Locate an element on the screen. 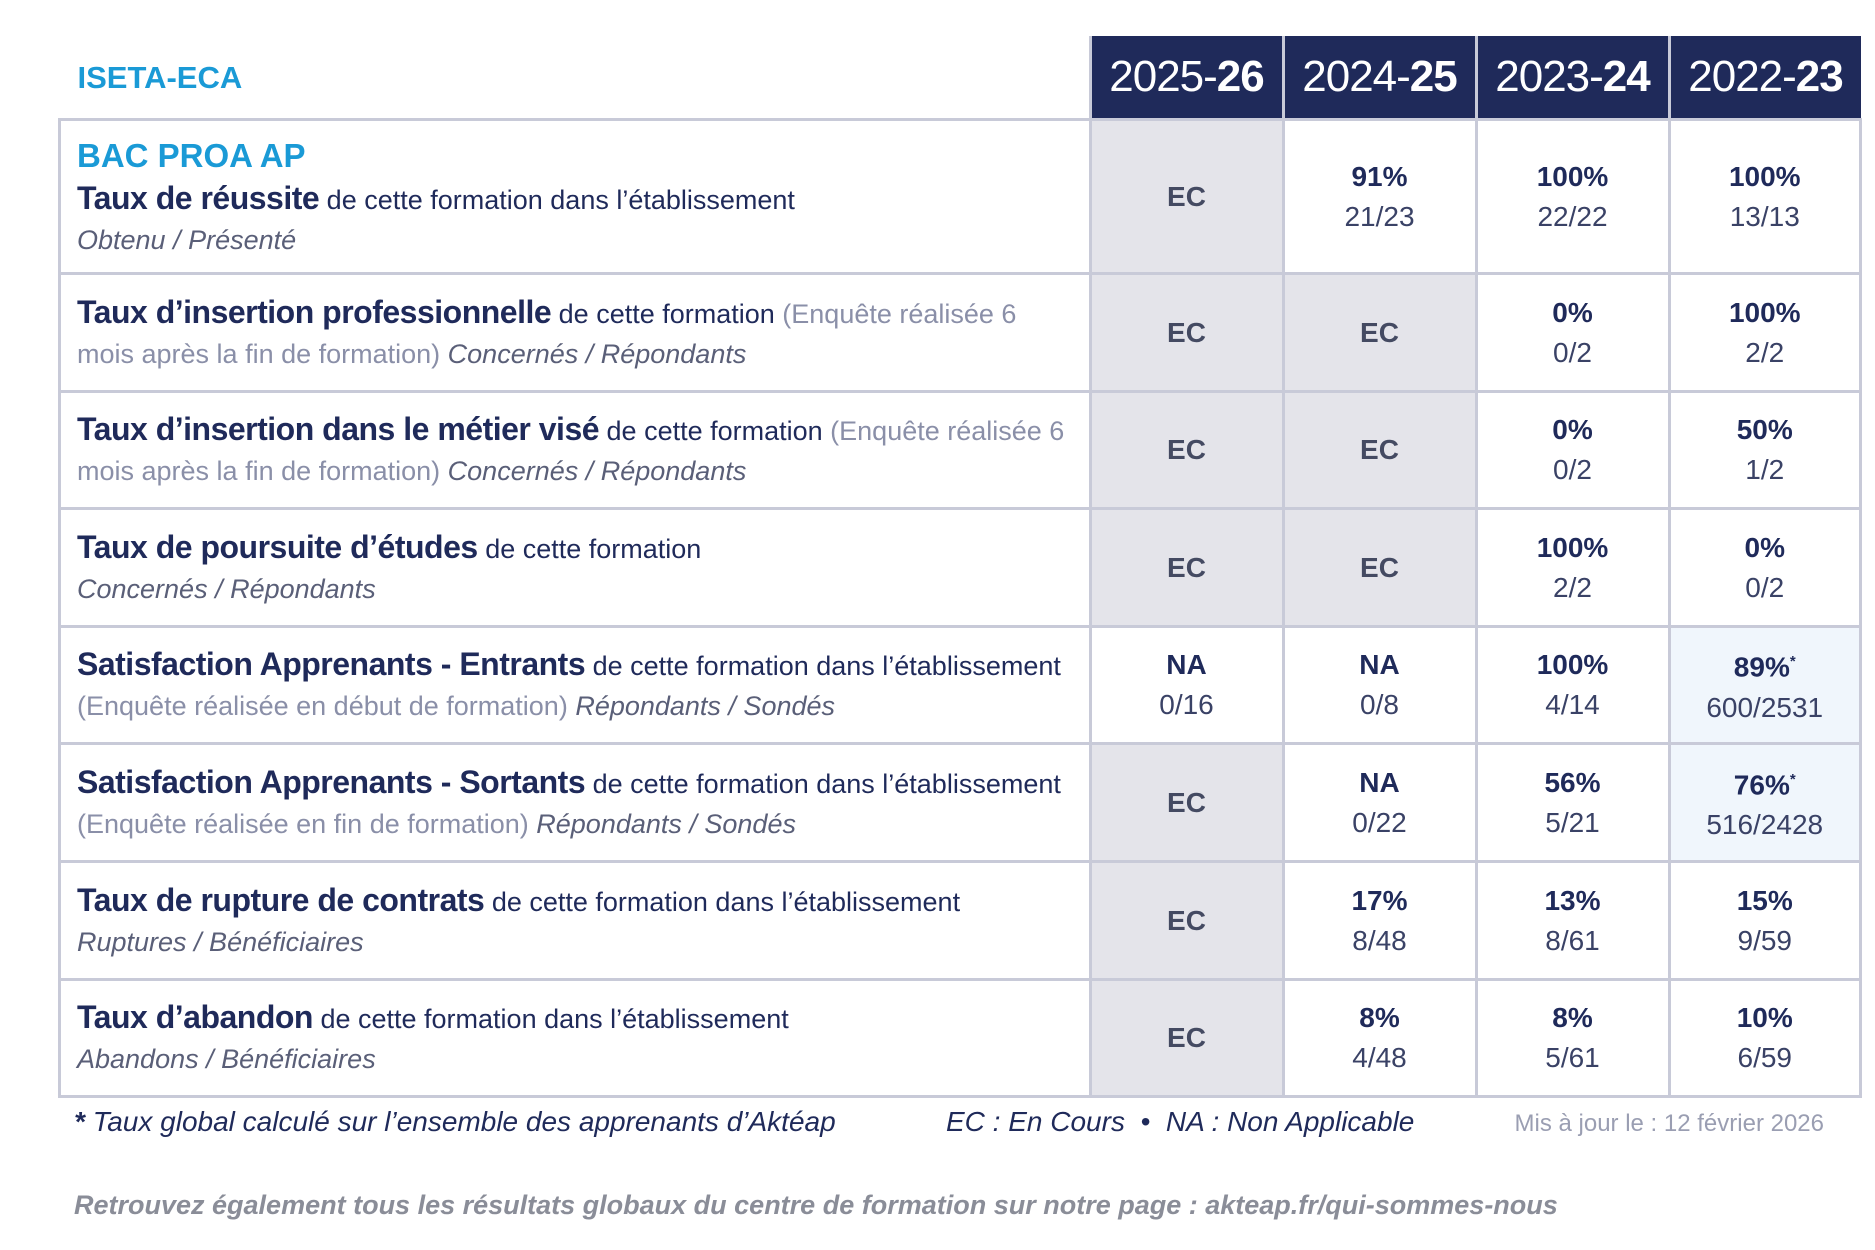  rate-value: 91% is located at coordinates (1379, 176).